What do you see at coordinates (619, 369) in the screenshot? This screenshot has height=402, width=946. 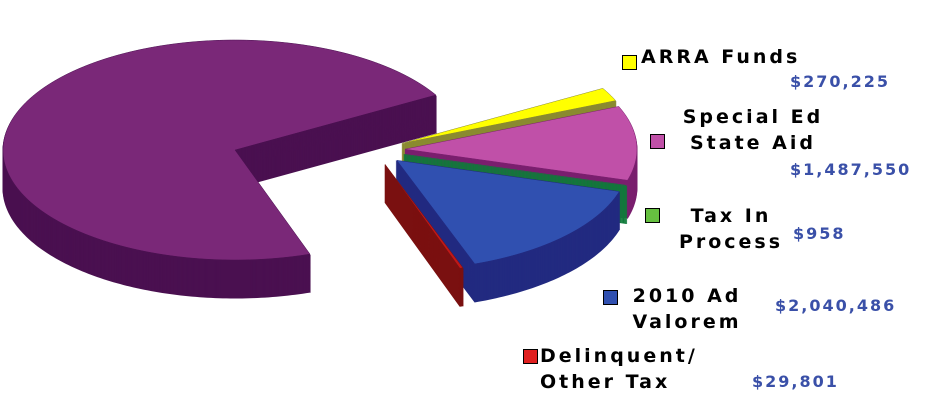 I see `legend-label: Delinquent/ Other Tax` at bounding box center [619, 369].